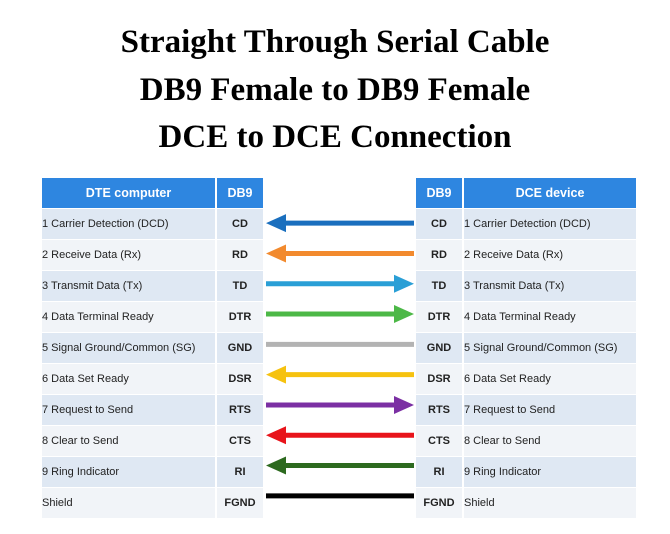  I want to click on dte-row: 5 Signal Ground/Common (SG) GND, so click(152, 348).